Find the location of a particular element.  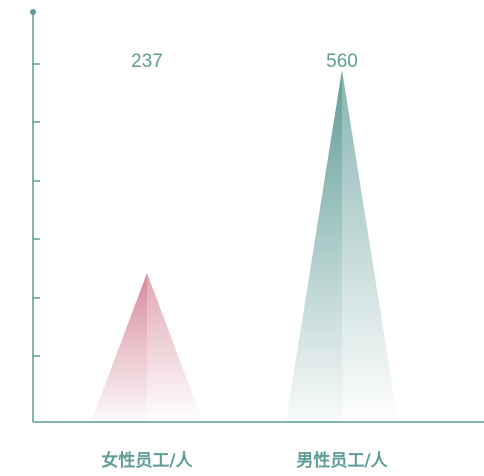

value-label-1: 237 is located at coordinates (147, 61).